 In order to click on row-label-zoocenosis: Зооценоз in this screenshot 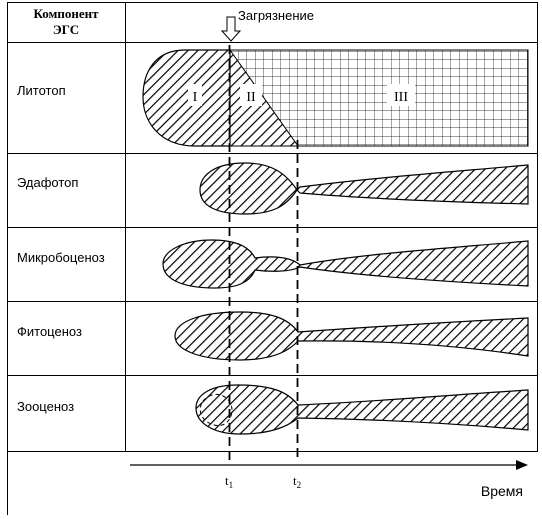, I will do `click(45, 406)`.